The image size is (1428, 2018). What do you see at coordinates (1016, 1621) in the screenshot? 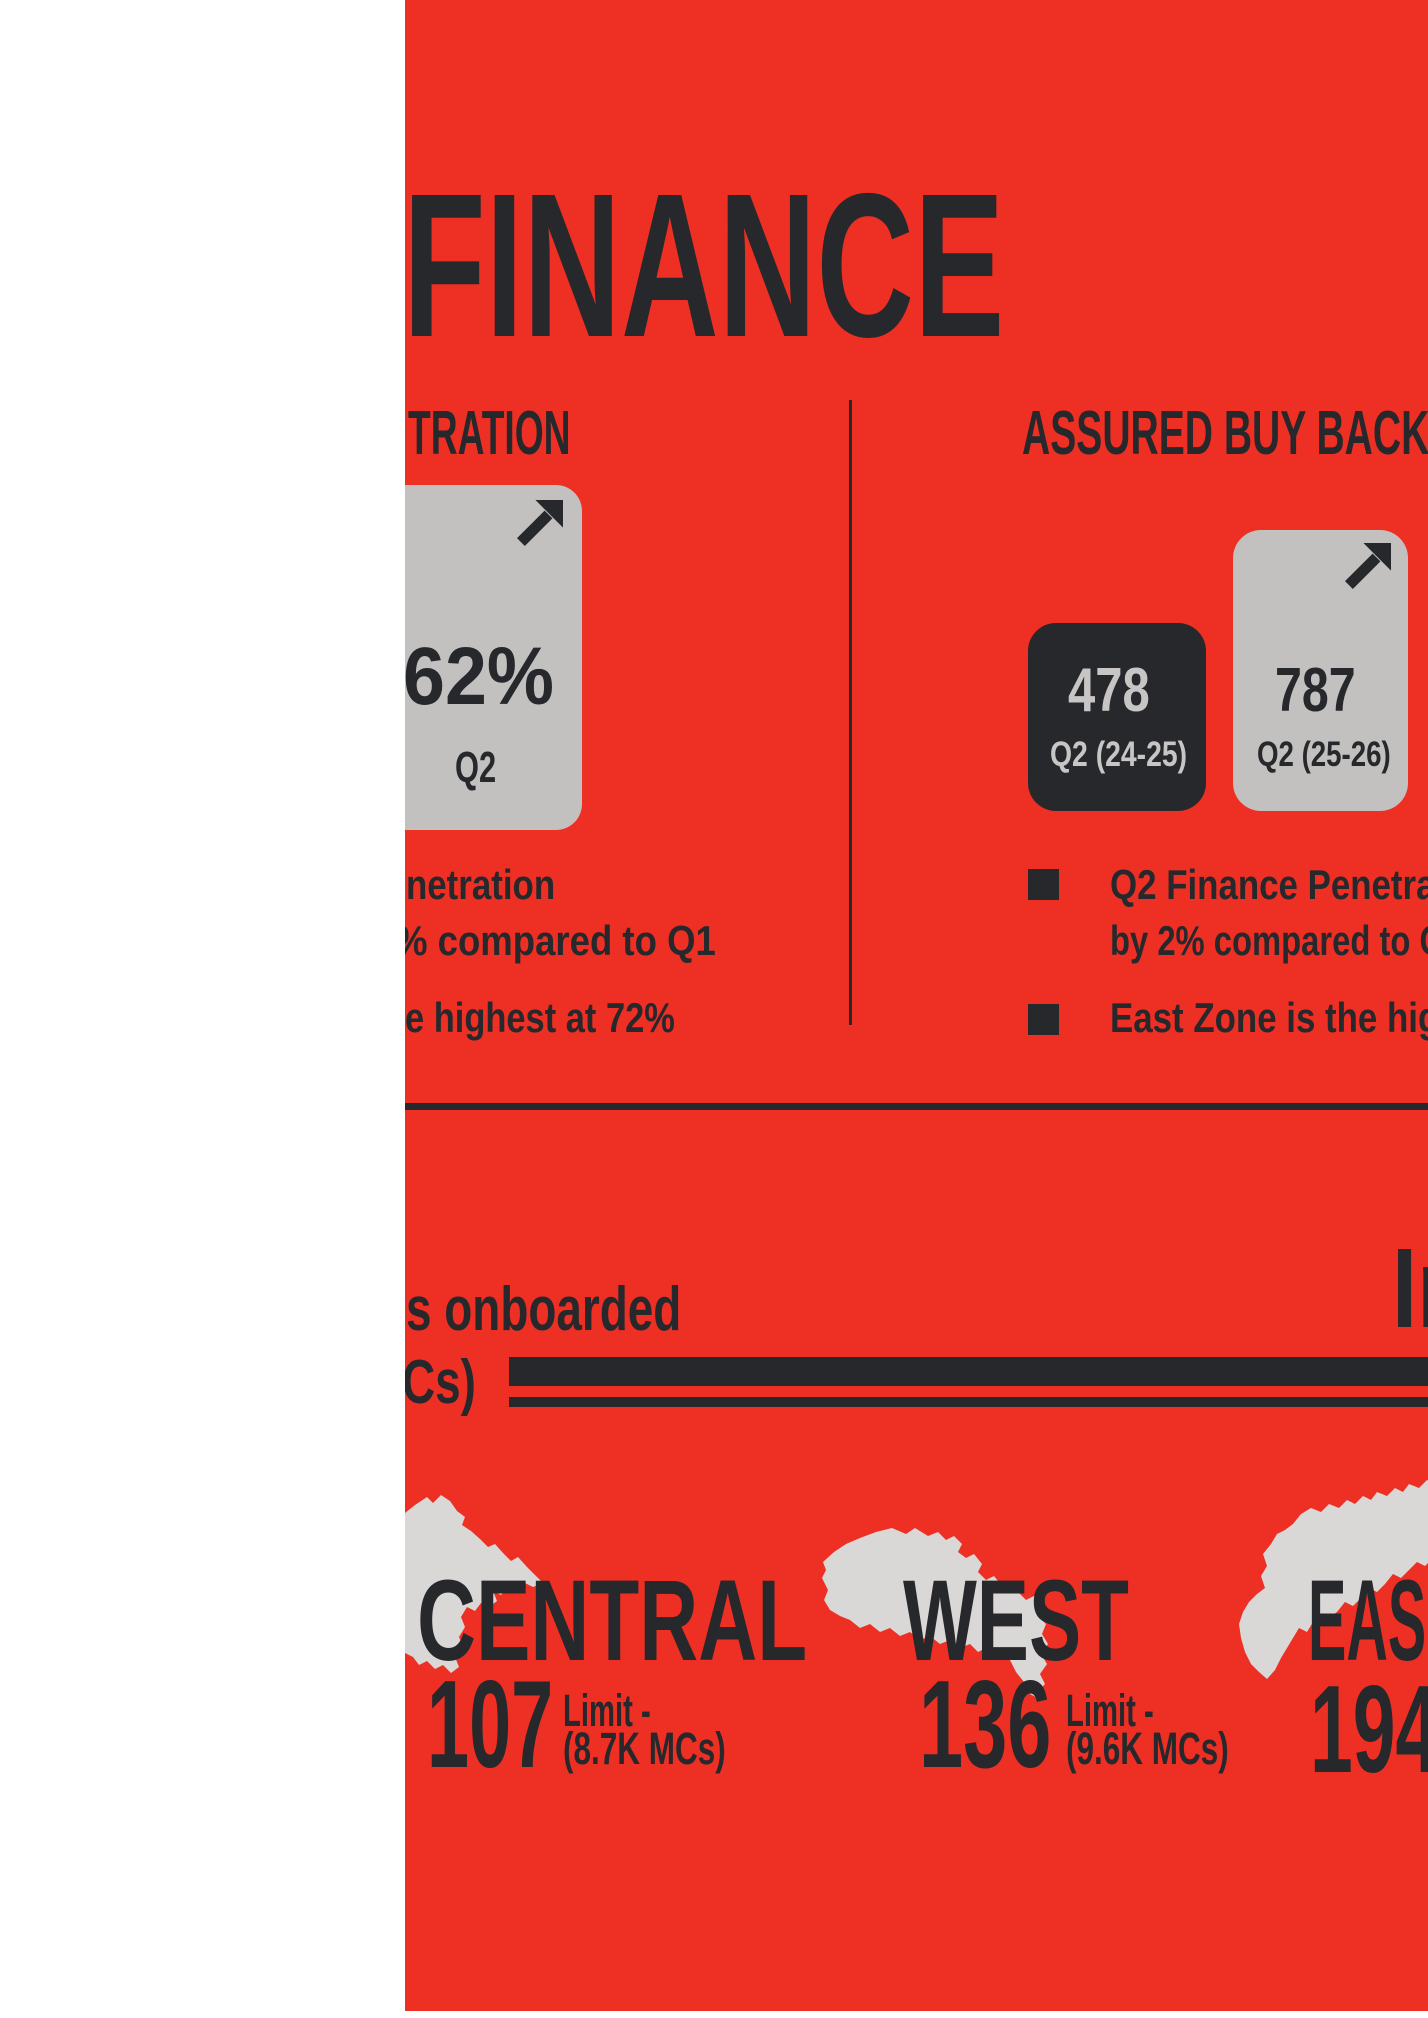
I see `zone-label-west: WEST` at bounding box center [1016, 1621].